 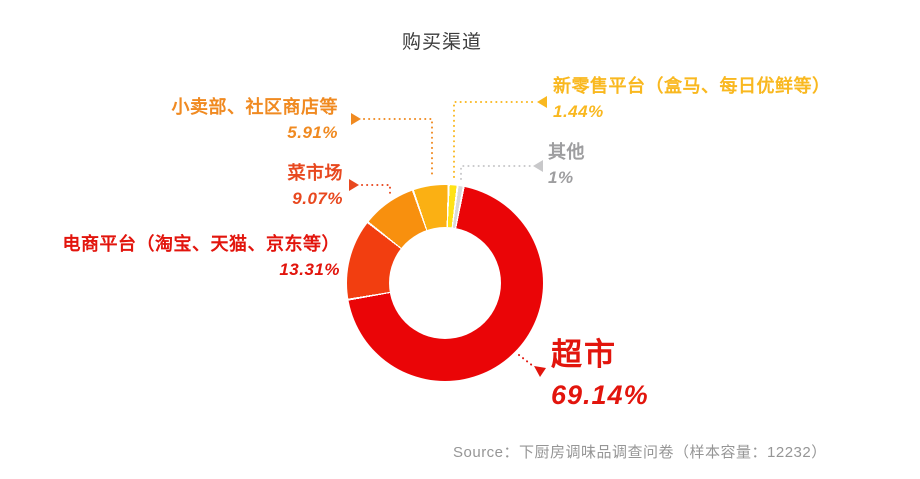 I want to click on leader-arrow-supermarket-icon, so click(x=540, y=371).